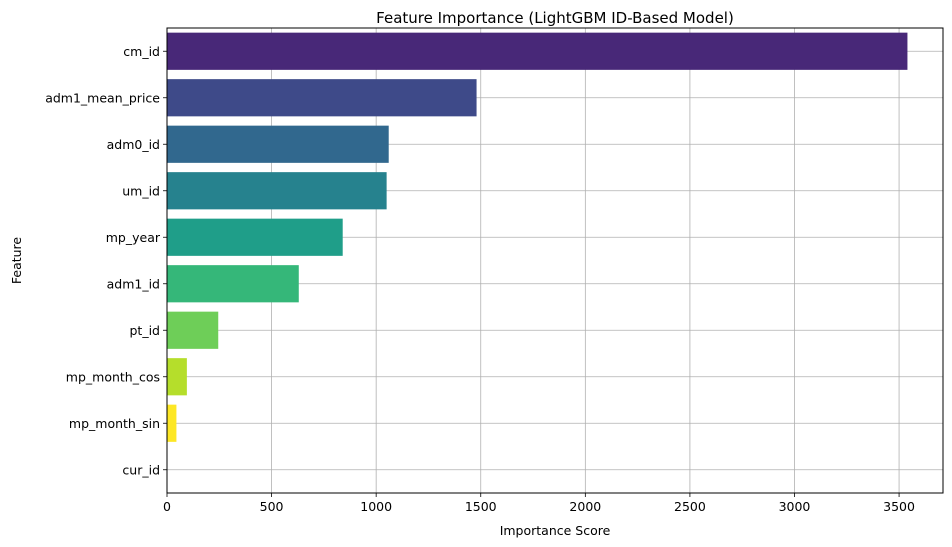 Image resolution: width=952 pixels, height=547 pixels. What do you see at coordinates (899, 506) in the screenshot?
I see `x-tick-label: 3500` at bounding box center [899, 506].